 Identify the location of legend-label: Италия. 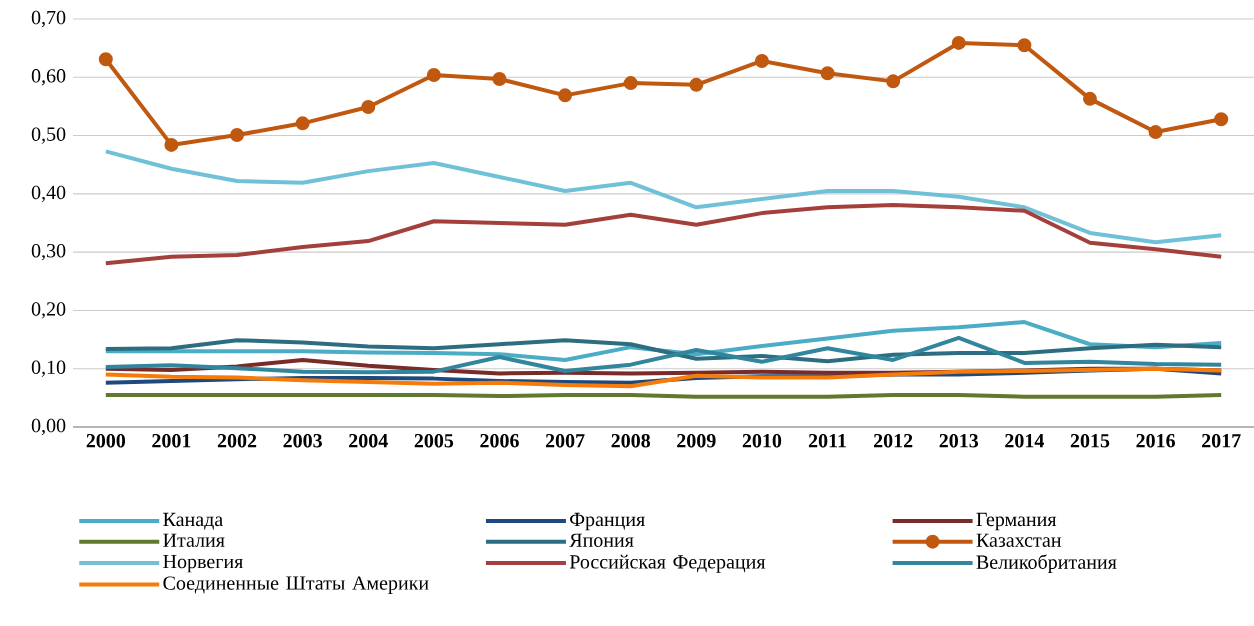
(194, 540).